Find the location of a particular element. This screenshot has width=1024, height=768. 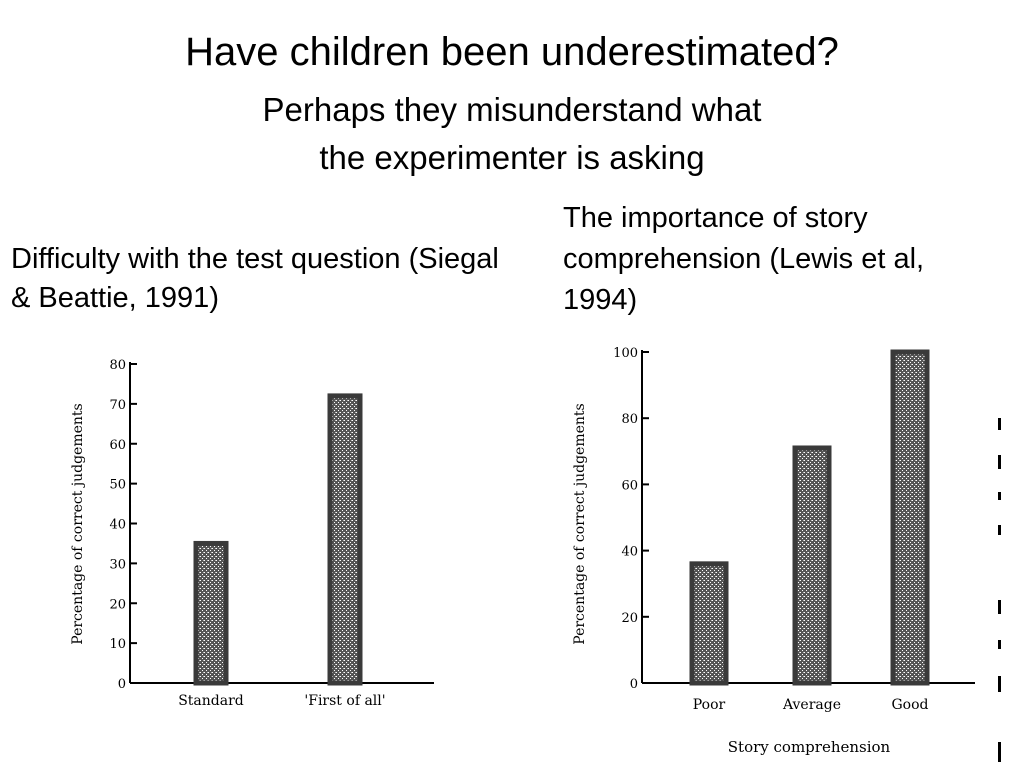

category-label: Poor is located at coordinates (709, 705).